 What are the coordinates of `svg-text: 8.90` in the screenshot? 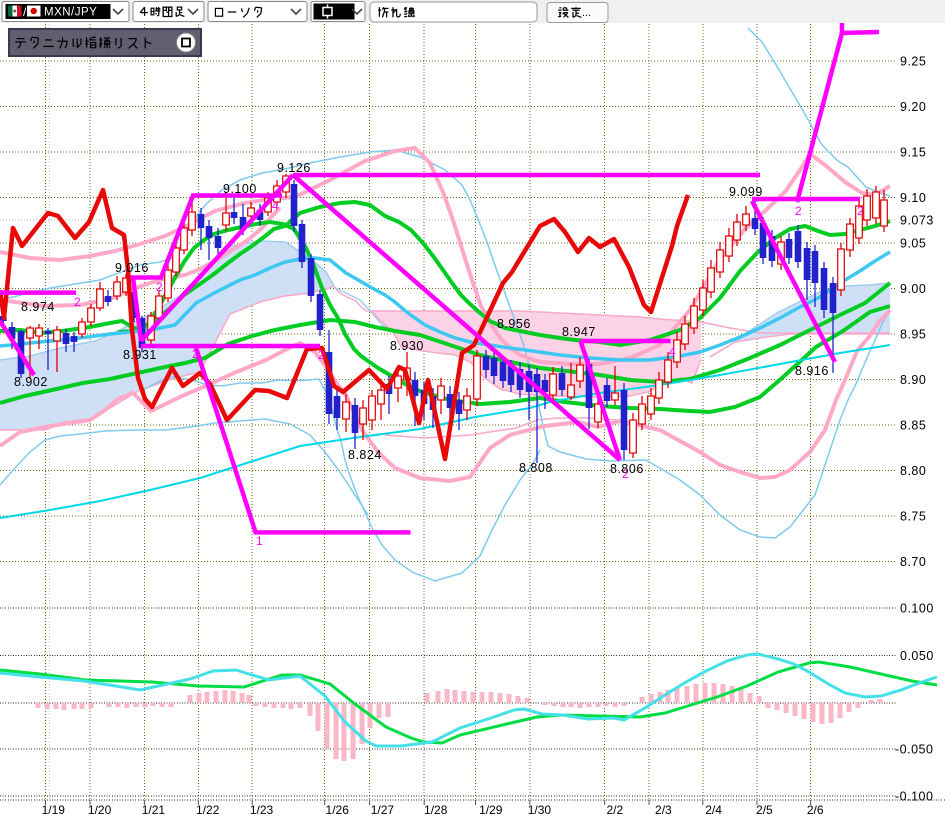 It's located at (913, 380).